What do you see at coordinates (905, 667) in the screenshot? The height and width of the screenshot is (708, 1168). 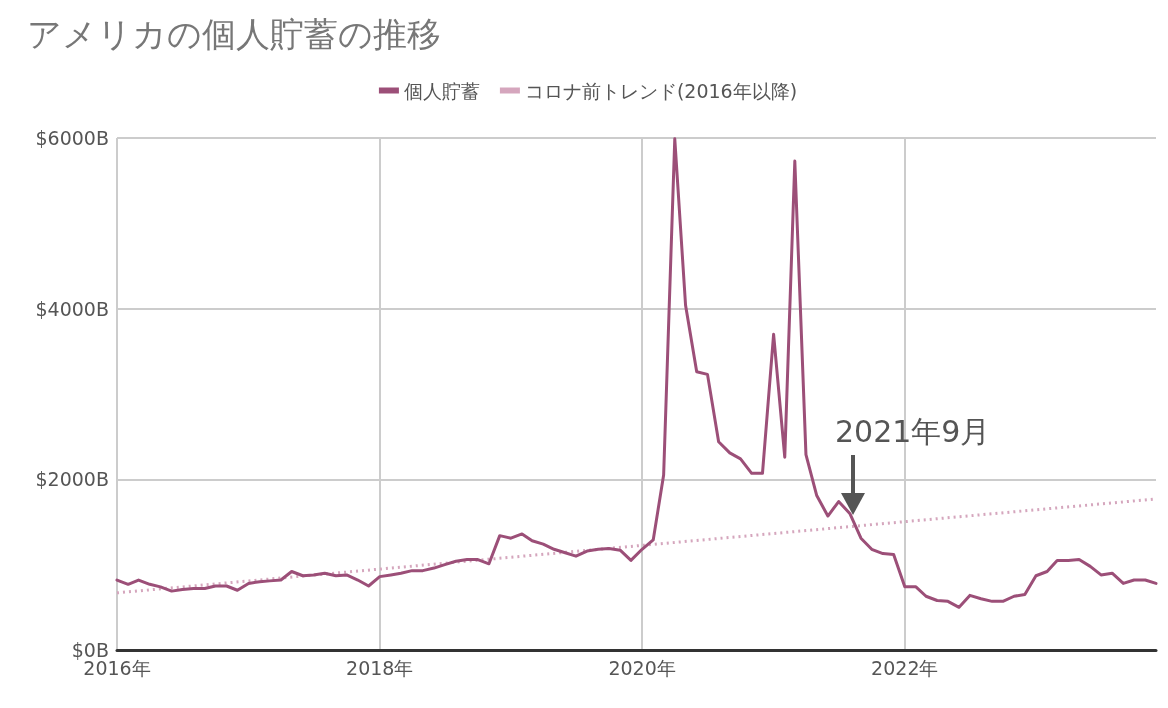 I see `x-tick-label: 2022年` at bounding box center [905, 667].